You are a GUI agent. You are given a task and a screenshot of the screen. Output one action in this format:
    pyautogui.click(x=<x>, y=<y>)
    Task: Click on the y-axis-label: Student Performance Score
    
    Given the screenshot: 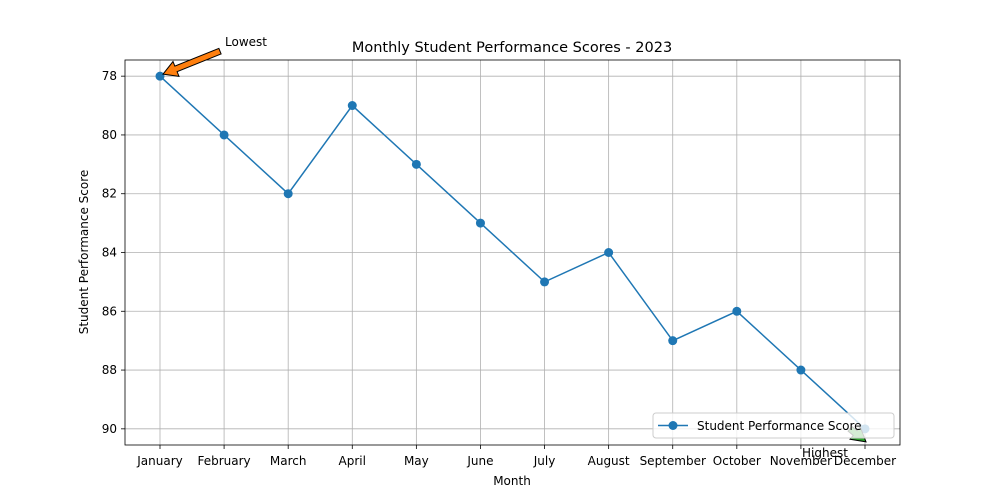 What is the action you would take?
    pyautogui.click(x=84, y=252)
    